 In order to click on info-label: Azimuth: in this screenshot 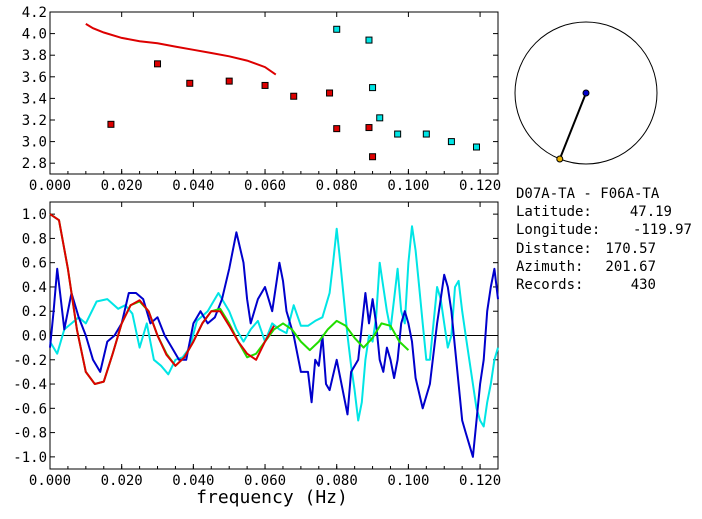, I will do `click(550, 266)`.